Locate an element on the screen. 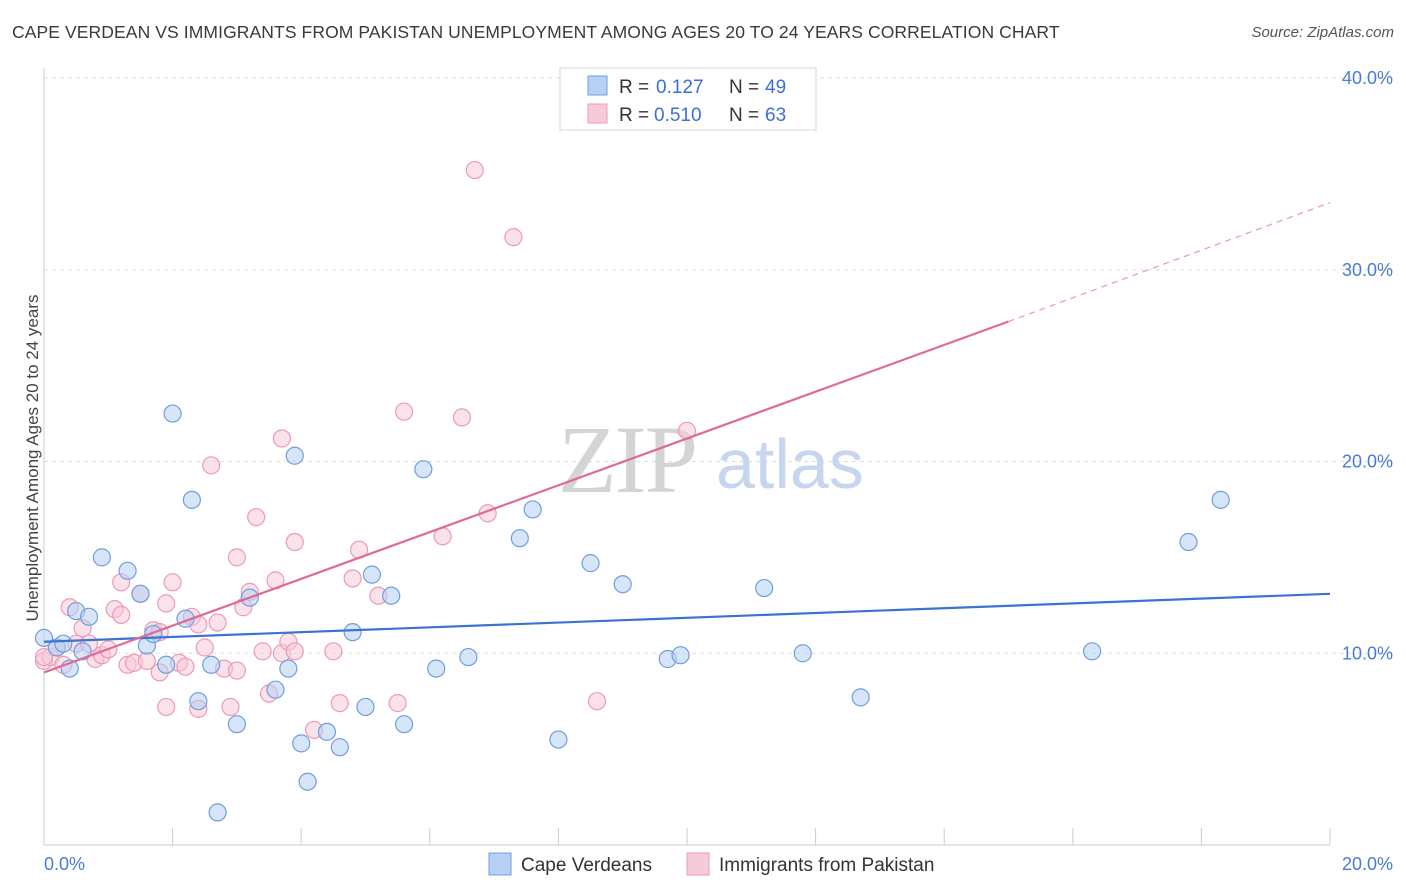 Image resolution: width=1406 pixels, height=892 pixels. watermark-atlas: atlas is located at coordinates (790, 464).